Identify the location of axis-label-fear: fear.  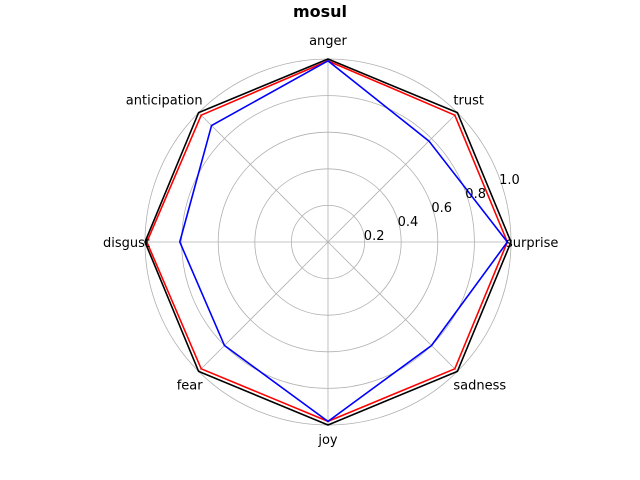
(190, 385).